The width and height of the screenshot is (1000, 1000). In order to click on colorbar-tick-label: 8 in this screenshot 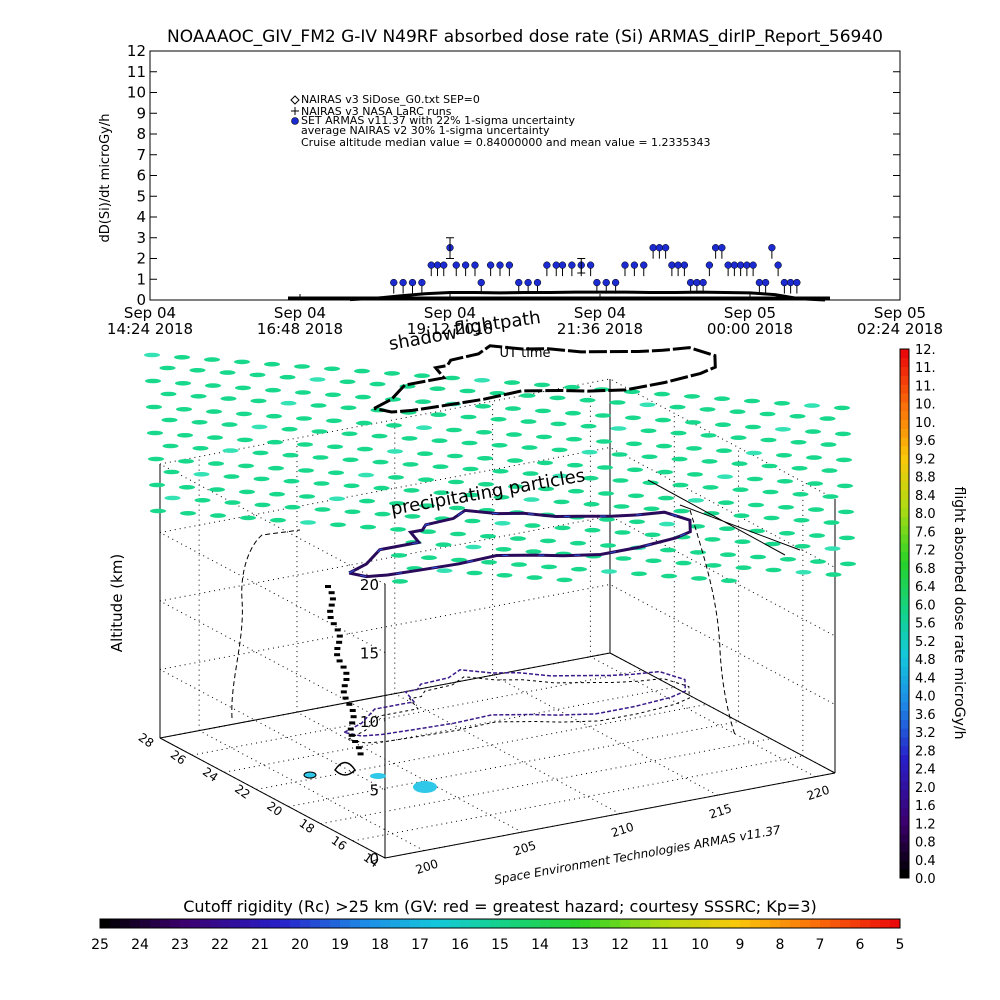, I will do `click(780, 945)`.